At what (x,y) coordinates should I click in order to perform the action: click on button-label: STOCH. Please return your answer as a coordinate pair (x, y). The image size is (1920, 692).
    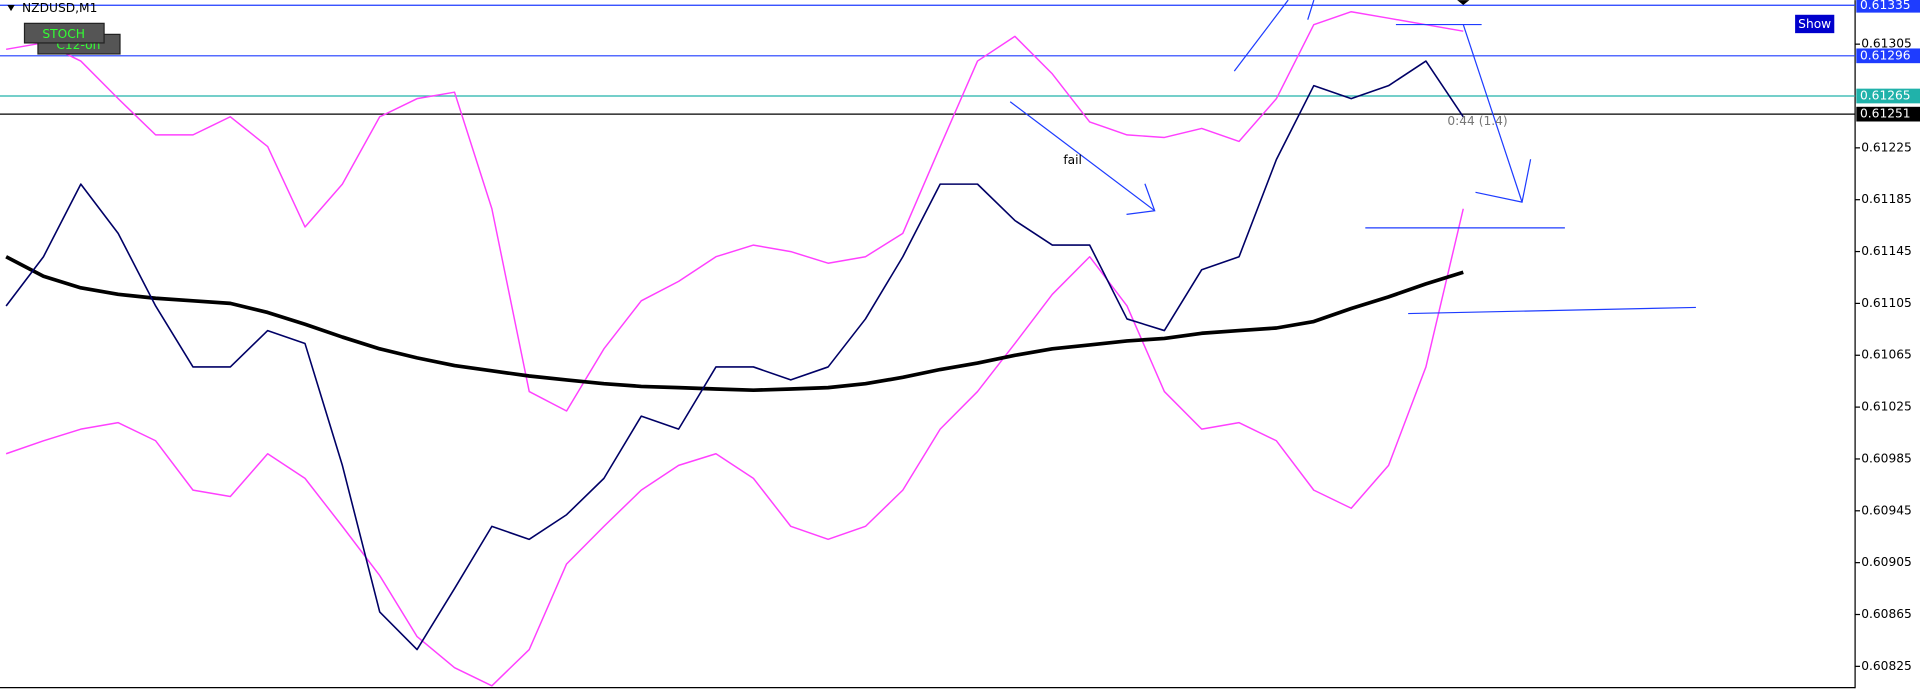
    Looking at the image, I should click on (63, 34).